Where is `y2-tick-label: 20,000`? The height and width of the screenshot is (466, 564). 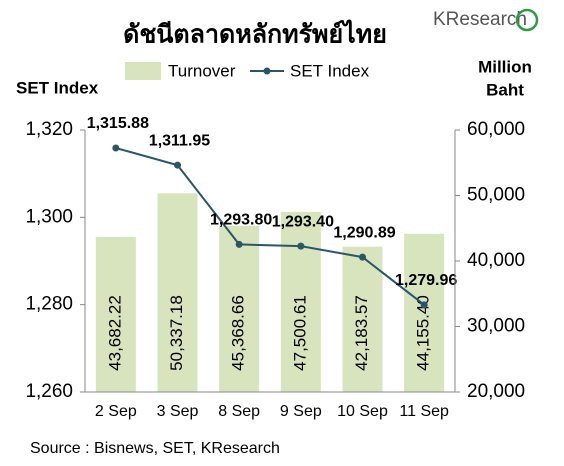
y2-tick-label: 20,000 is located at coordinates (496, 391).